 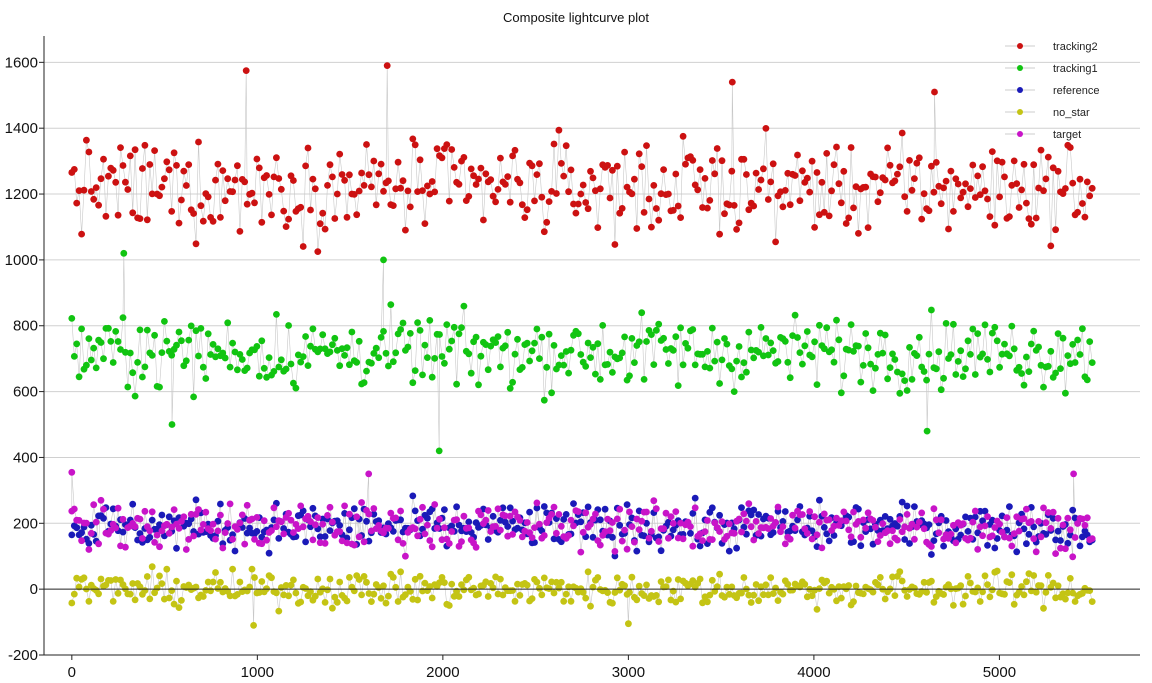 What do you see at coordinates (1075, 69) in the screenshot?
I see `legend-label-tracking1: tracking1` at bounding box center [1075, 69].